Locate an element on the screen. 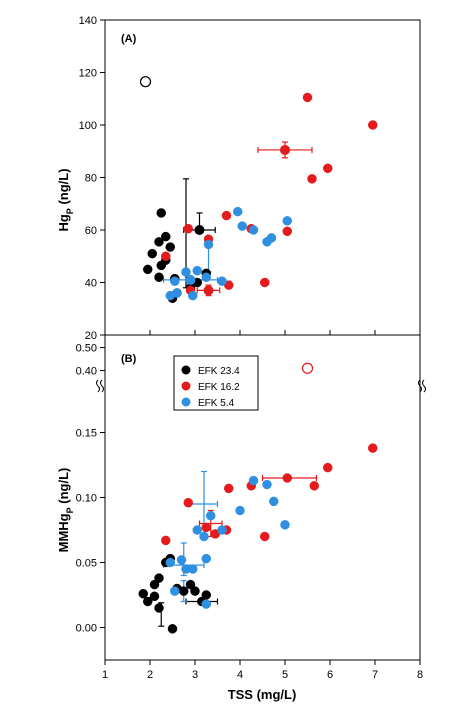 The width and height of the screenshot is (474, 710). x-tick-label: 3 is located at coordinates (195, 675).